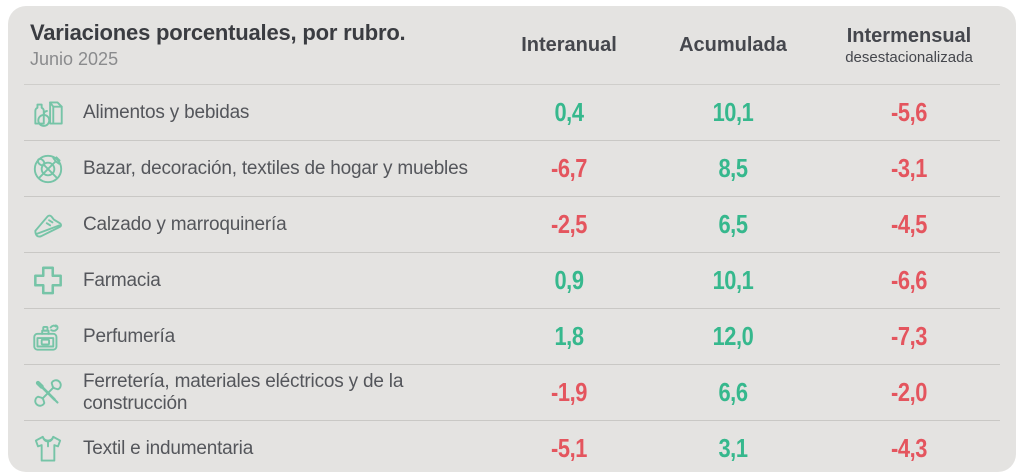  What do you see at coordinates (733, 224) in the screenshot?
I see `value-acumulada: 6,5` at bounding box center [733, 224].